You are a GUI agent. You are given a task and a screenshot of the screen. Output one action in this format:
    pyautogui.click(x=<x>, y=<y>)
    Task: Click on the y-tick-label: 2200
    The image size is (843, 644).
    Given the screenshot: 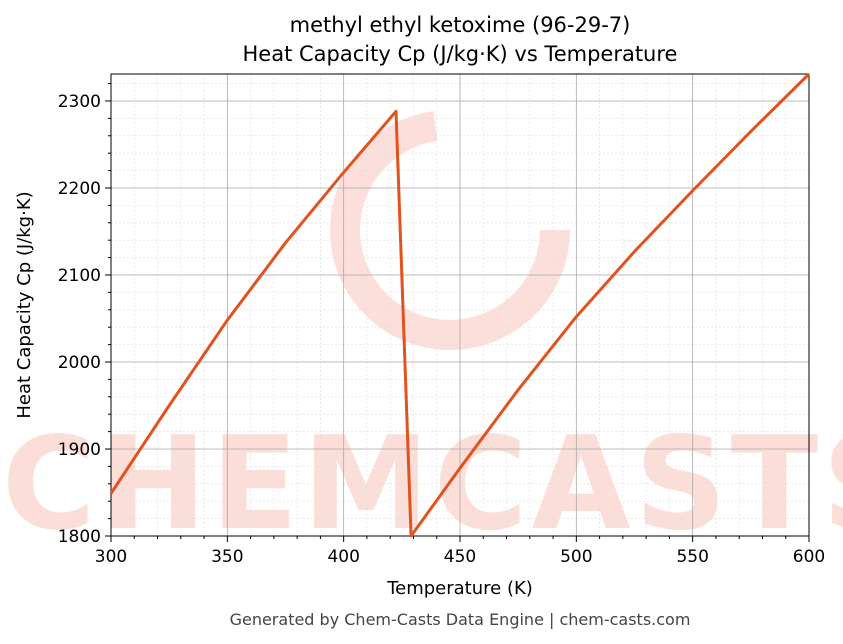 What is the action you would take?
    pyautogui.click(x=79, y=189)
    